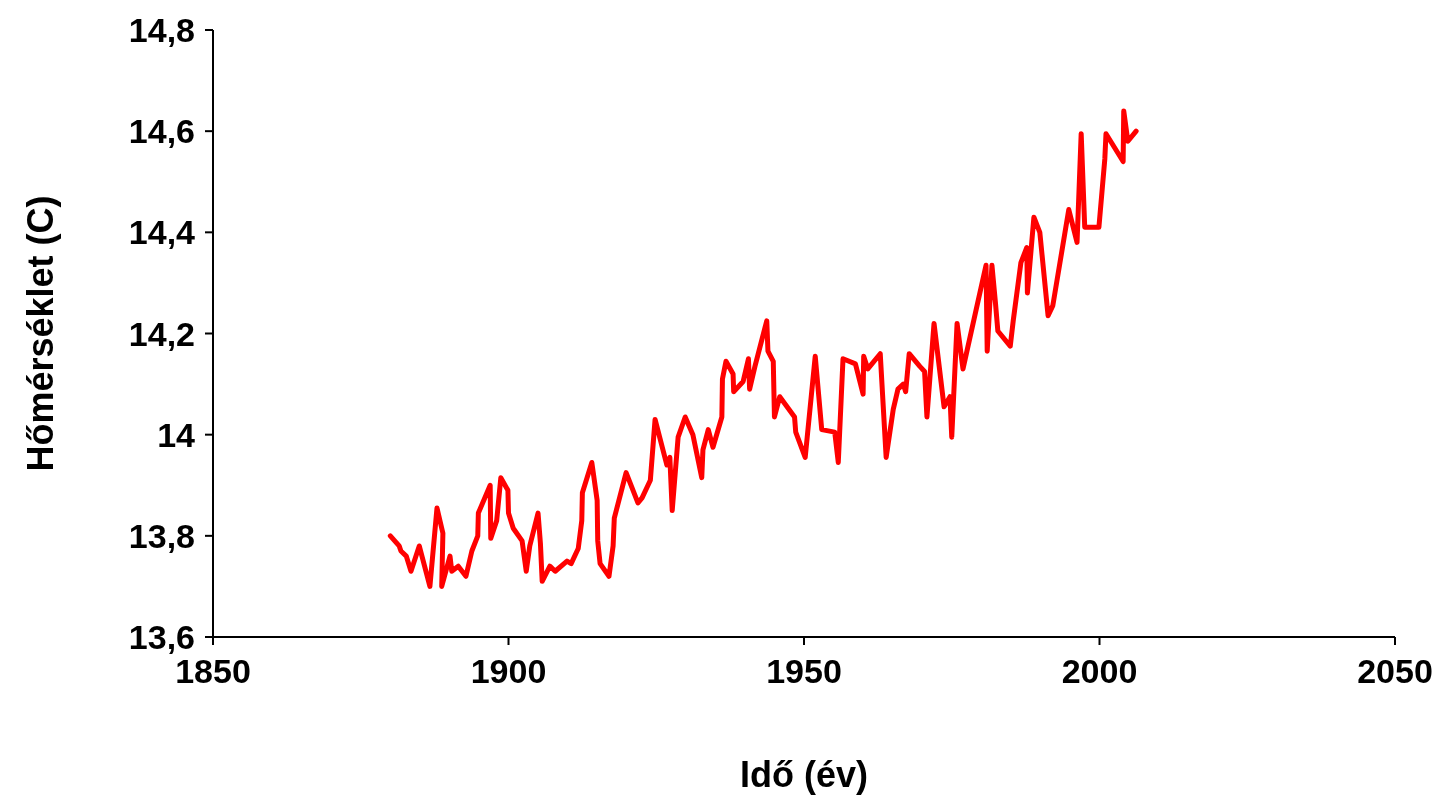 This screenshot has width=1451, height=809. I want to click on y-tick-label: 13,8, so click(161, 535).